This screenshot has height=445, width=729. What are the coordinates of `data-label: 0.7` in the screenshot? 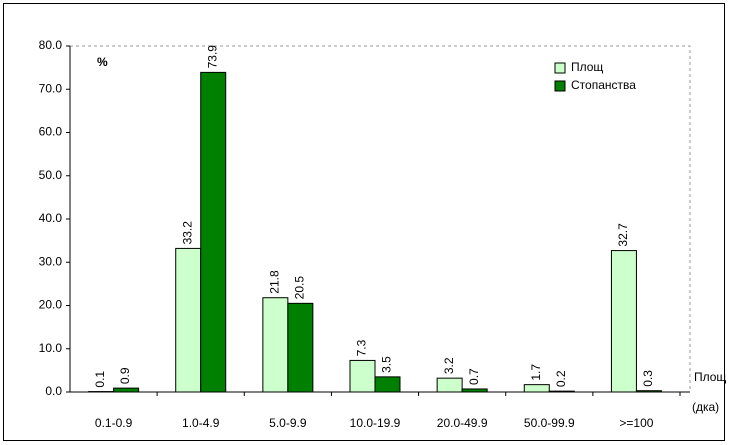 It's located at (474, 376).